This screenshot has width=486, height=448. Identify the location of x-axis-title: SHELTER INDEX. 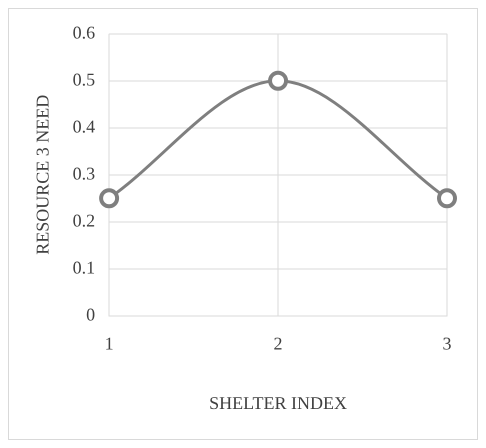
(278, 402).